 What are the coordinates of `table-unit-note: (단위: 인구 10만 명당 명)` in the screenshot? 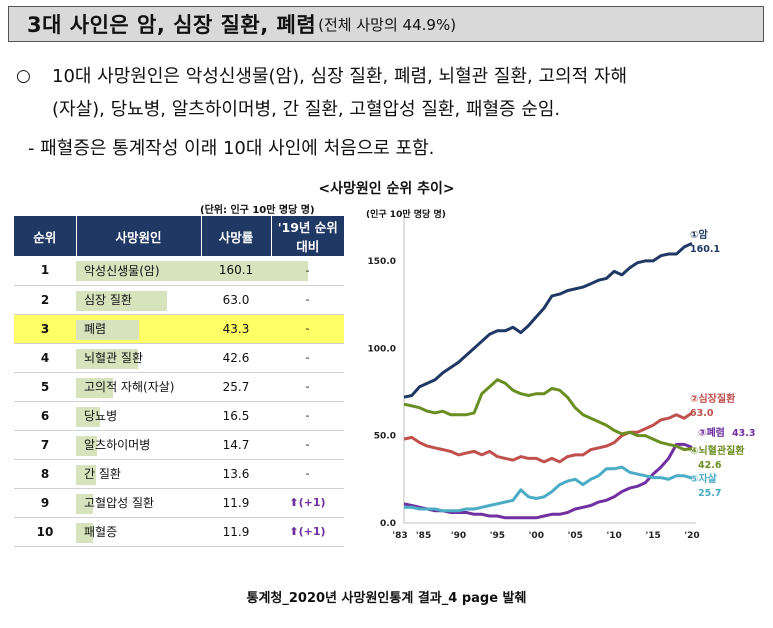 It's located at (257, 210).